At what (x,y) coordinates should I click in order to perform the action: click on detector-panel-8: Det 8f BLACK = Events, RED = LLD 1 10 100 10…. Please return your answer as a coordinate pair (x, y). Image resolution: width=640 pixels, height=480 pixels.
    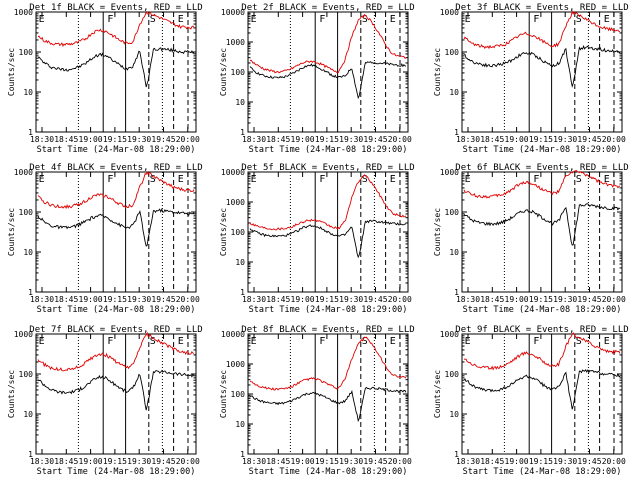
    Looking at the image, I should click on (317, 401).